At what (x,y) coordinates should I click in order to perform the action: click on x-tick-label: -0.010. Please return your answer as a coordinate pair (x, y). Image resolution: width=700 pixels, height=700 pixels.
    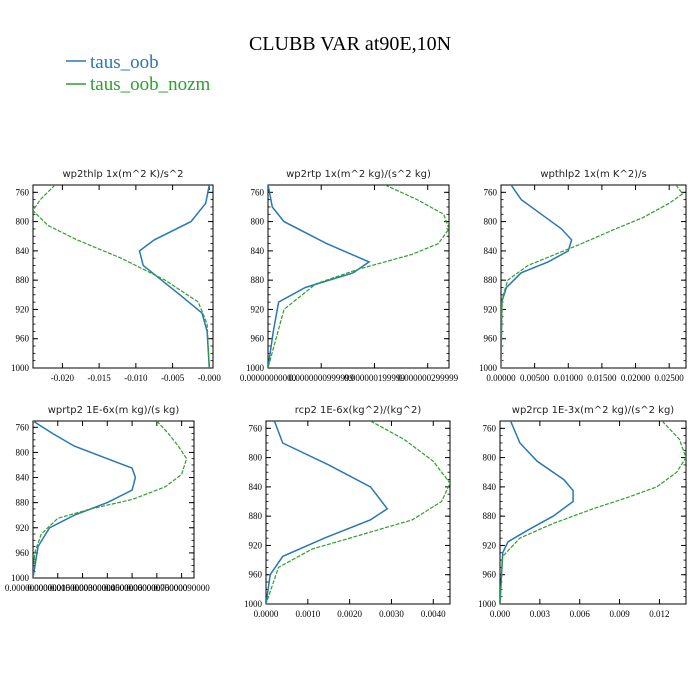
    Looking at the image, I should click on (136, 378).